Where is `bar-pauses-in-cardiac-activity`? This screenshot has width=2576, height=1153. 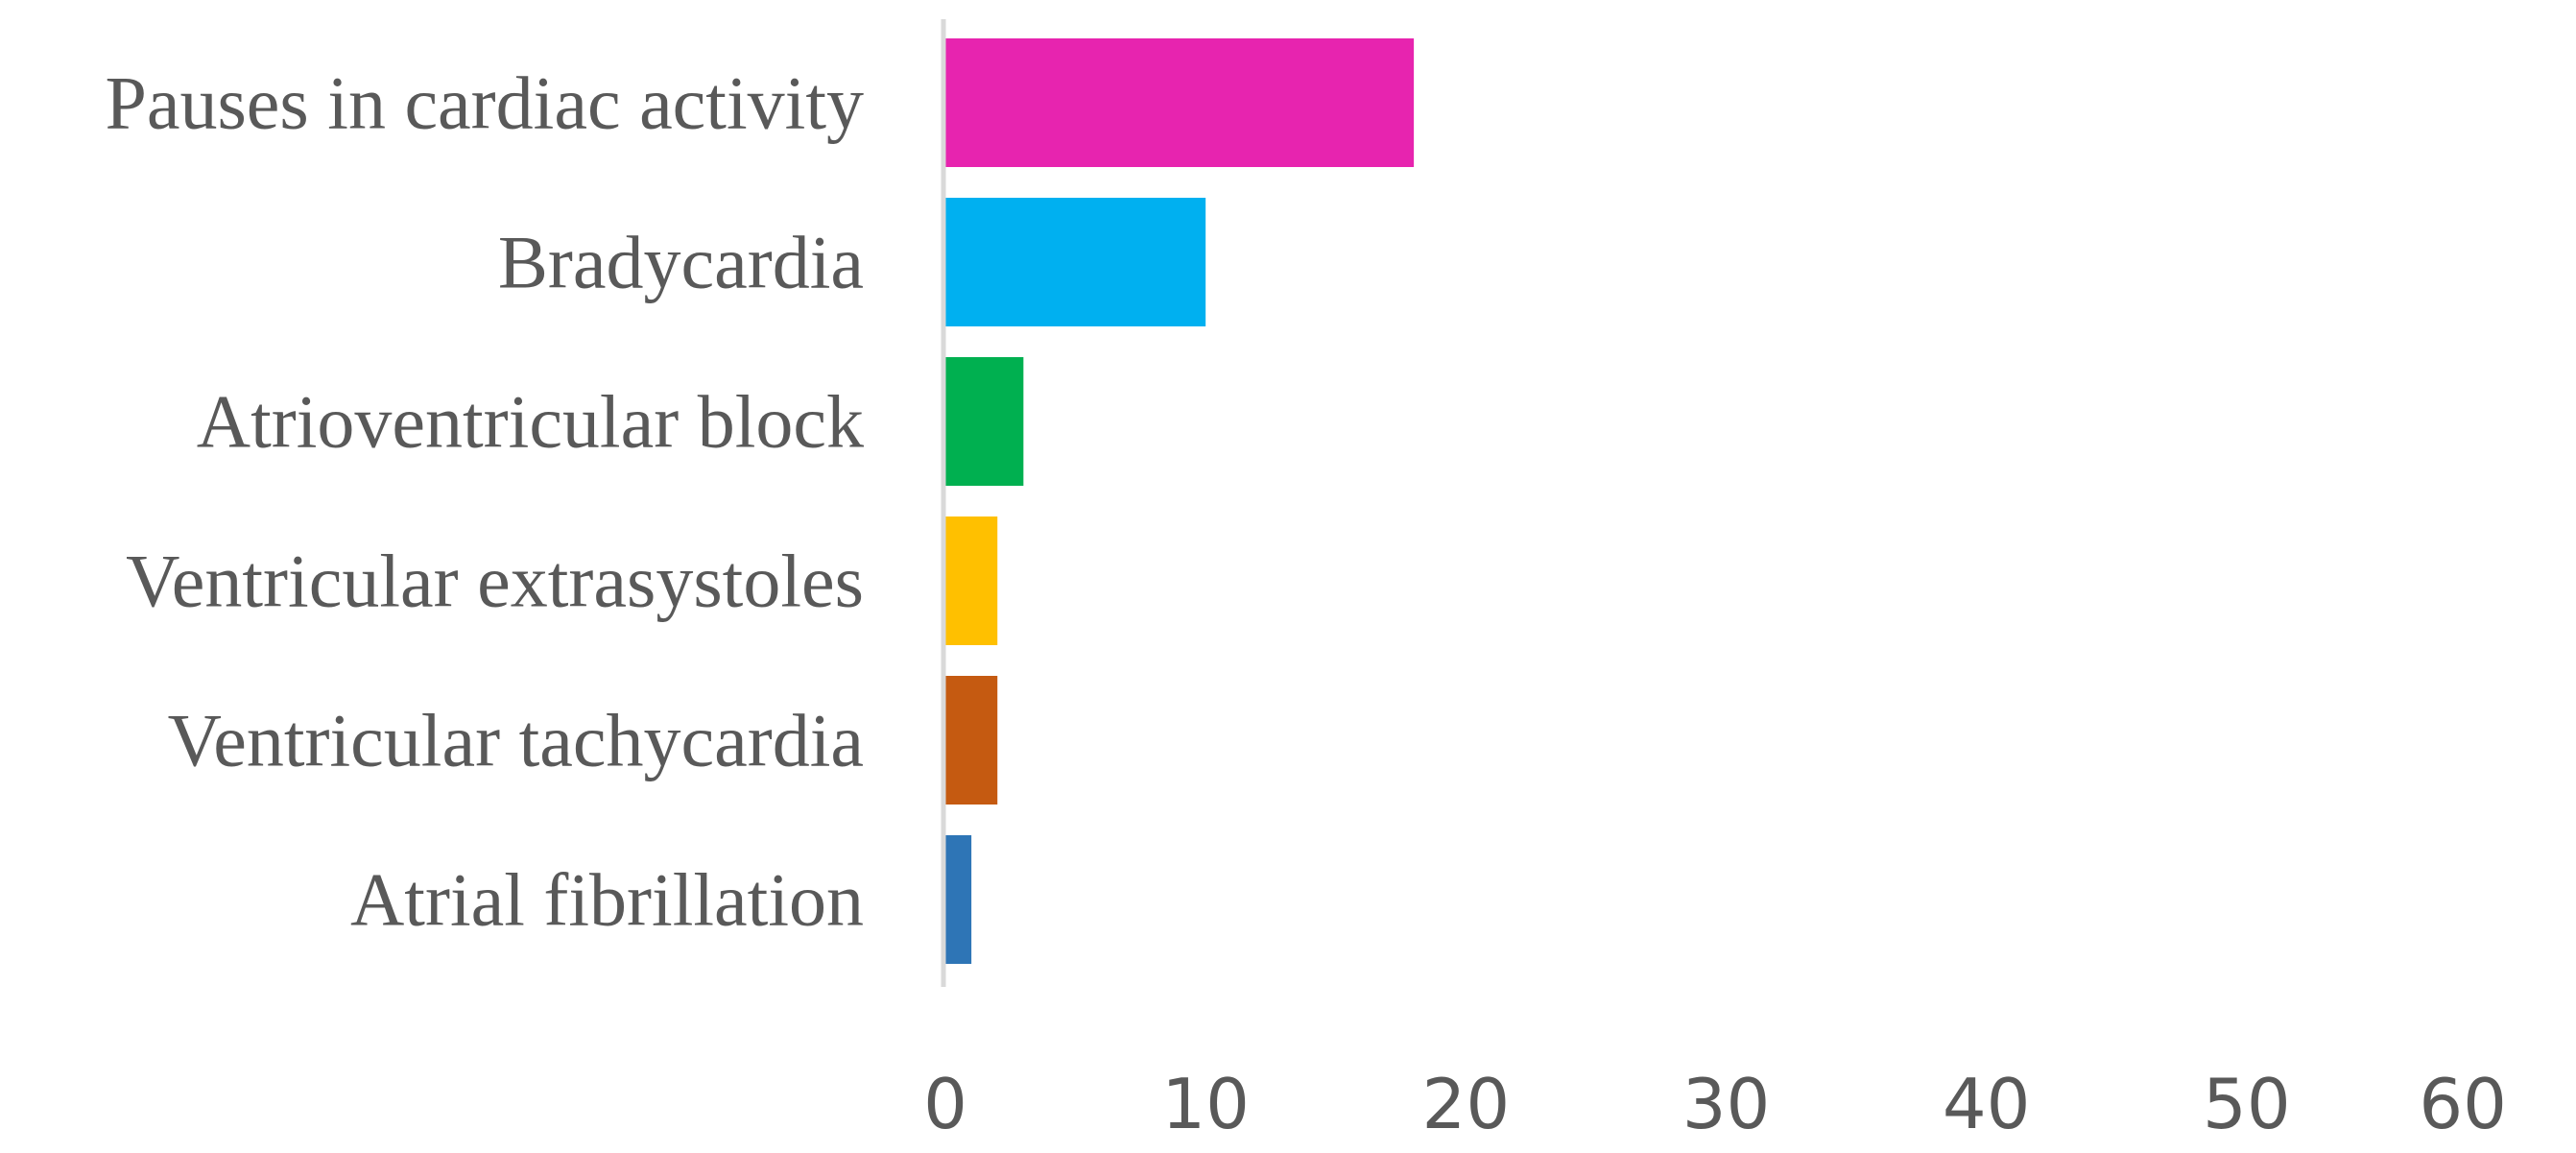
bar-pauses-in-cardiac-activity is located at coordinates (1180, 102).